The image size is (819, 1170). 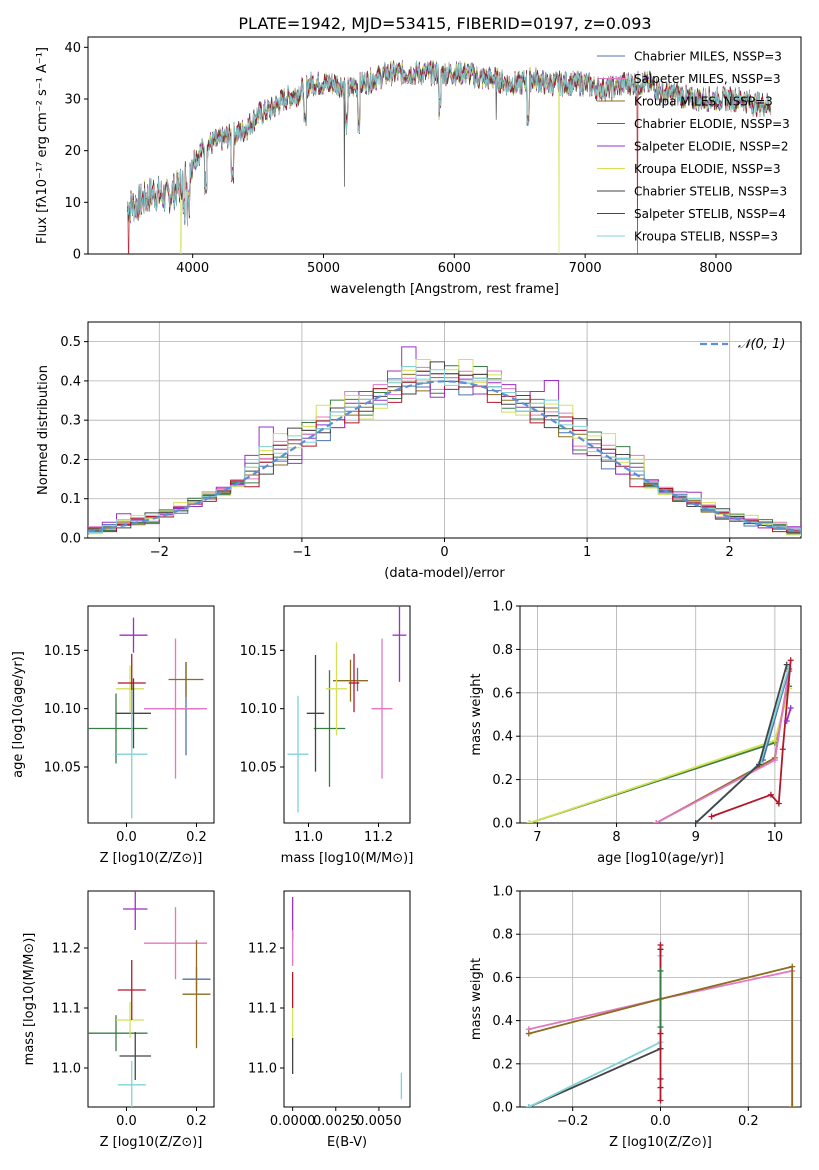 What do you see at coordinates (444, 552) in the screenshot?
I see `x-tick-label: 0` at bounding box center [444, 552].